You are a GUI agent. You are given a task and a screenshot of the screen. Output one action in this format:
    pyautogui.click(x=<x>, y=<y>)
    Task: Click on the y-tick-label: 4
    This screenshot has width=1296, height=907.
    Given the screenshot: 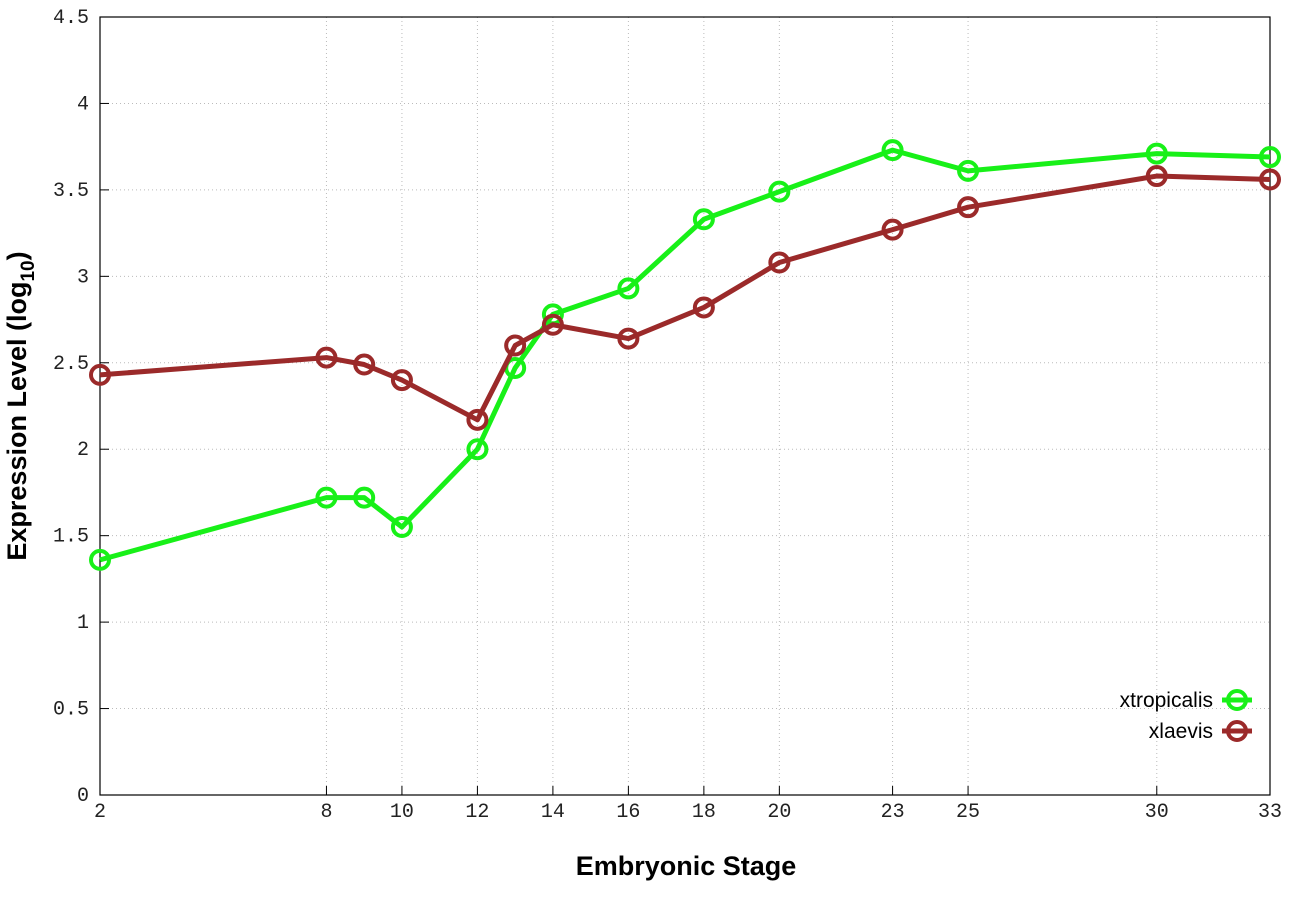 What is the action you would take?
    pyautogui.click(x=83, y=104)
    